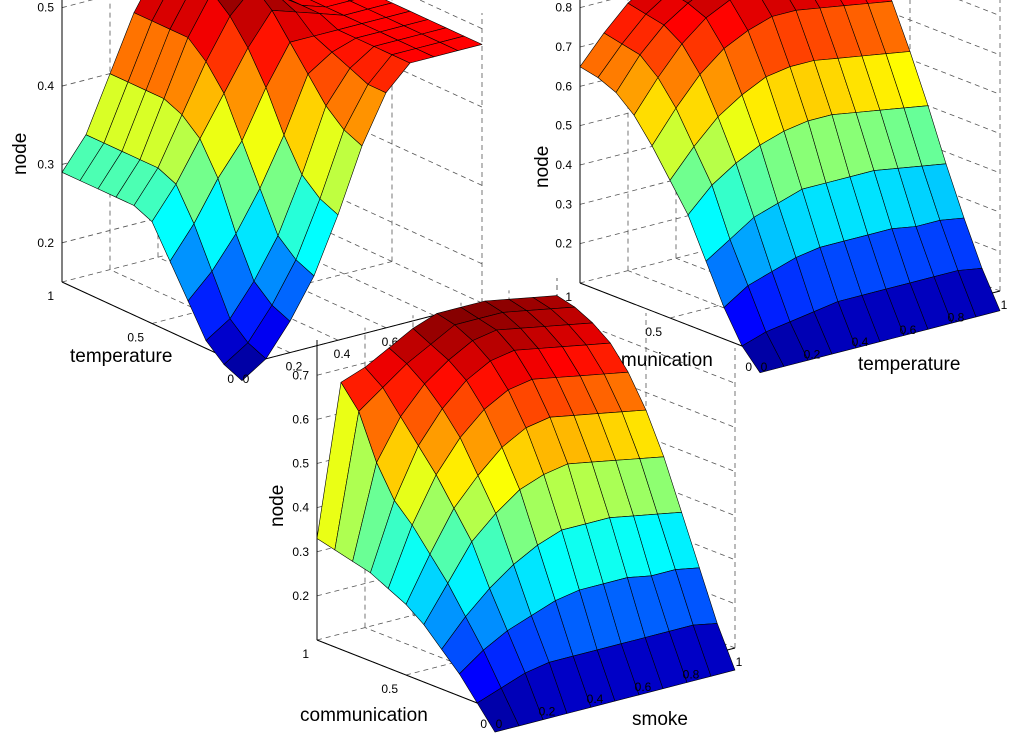  I want to click on y-axis-label: smoke, so click(660, 719).